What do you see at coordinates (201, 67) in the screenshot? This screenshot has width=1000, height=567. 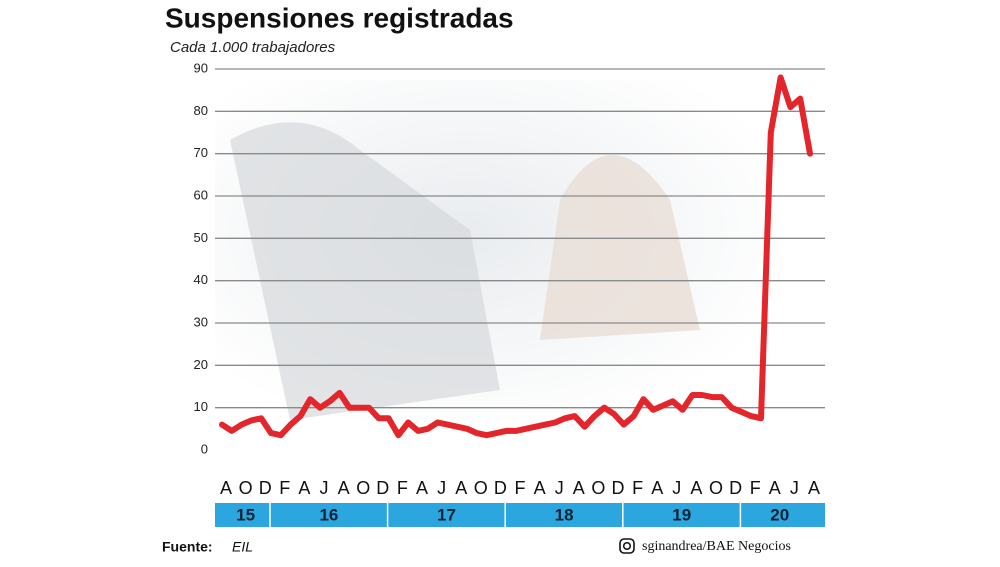 I see `y-tick-label: 90` at bounding box center [201, 67].